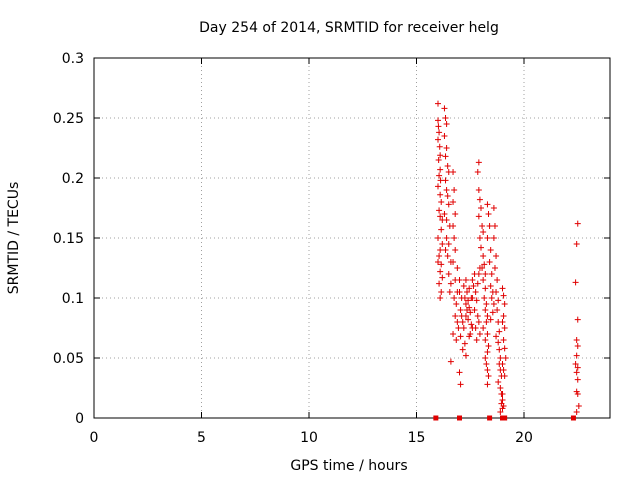  Describe the element at coordinates (73, 59) in the screenshot. I see `y-tick-label: 0.3` at that location.